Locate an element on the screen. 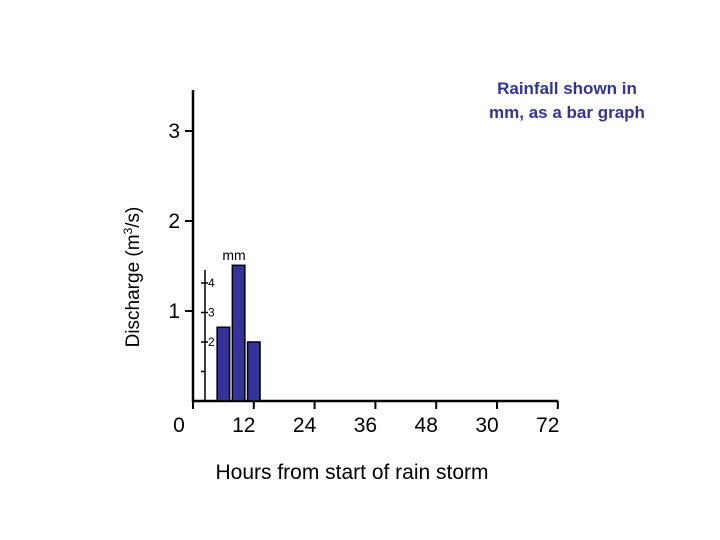 The width and height of the screenshot is (720, 540). y-axis-title: Discharge (m3/s) is located at coordinates (132, 277).